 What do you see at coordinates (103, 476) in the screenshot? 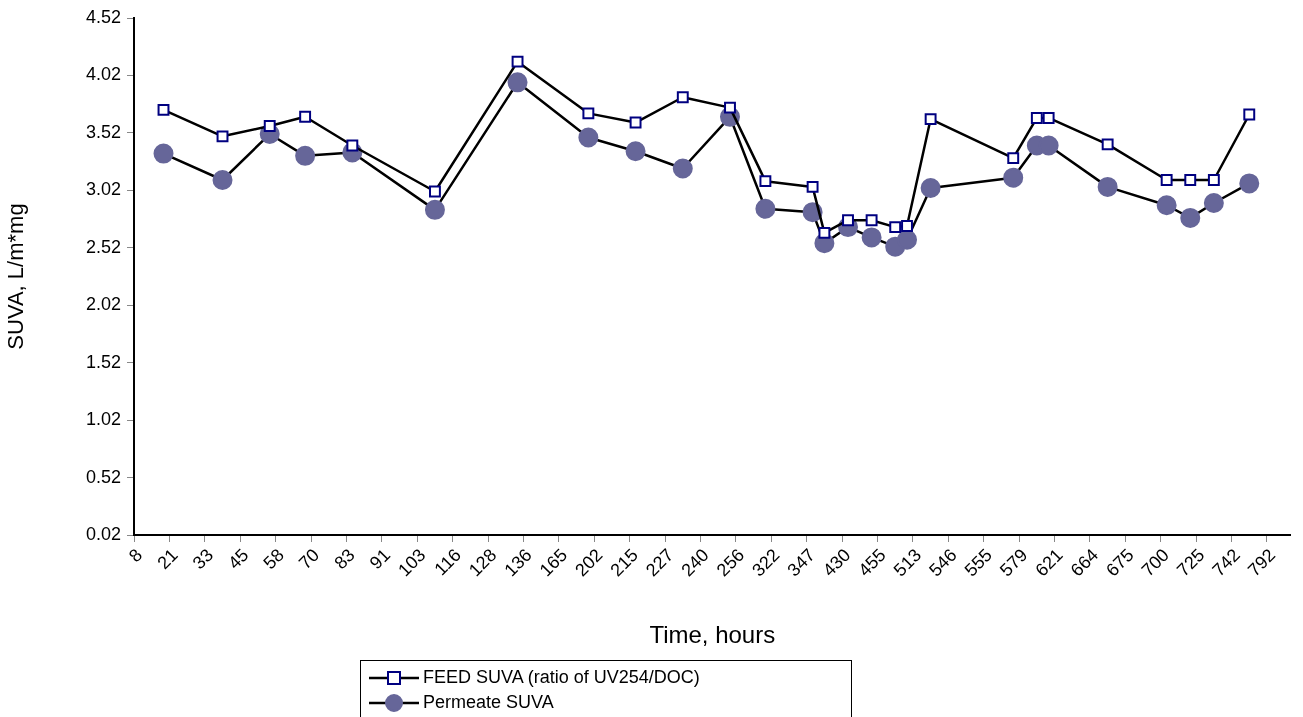
I see `y-tick-label: 0.52` at bounding box center [103, 476].